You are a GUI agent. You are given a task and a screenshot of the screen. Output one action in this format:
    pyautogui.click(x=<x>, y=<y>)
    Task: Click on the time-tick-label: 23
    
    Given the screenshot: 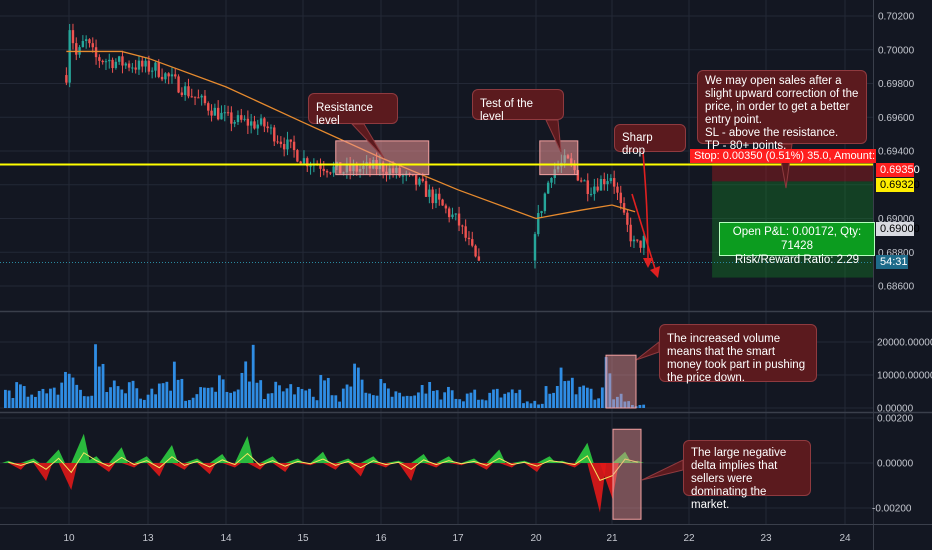 What is the action you would take?
    pyautogui.click(x=766, y=538)
    